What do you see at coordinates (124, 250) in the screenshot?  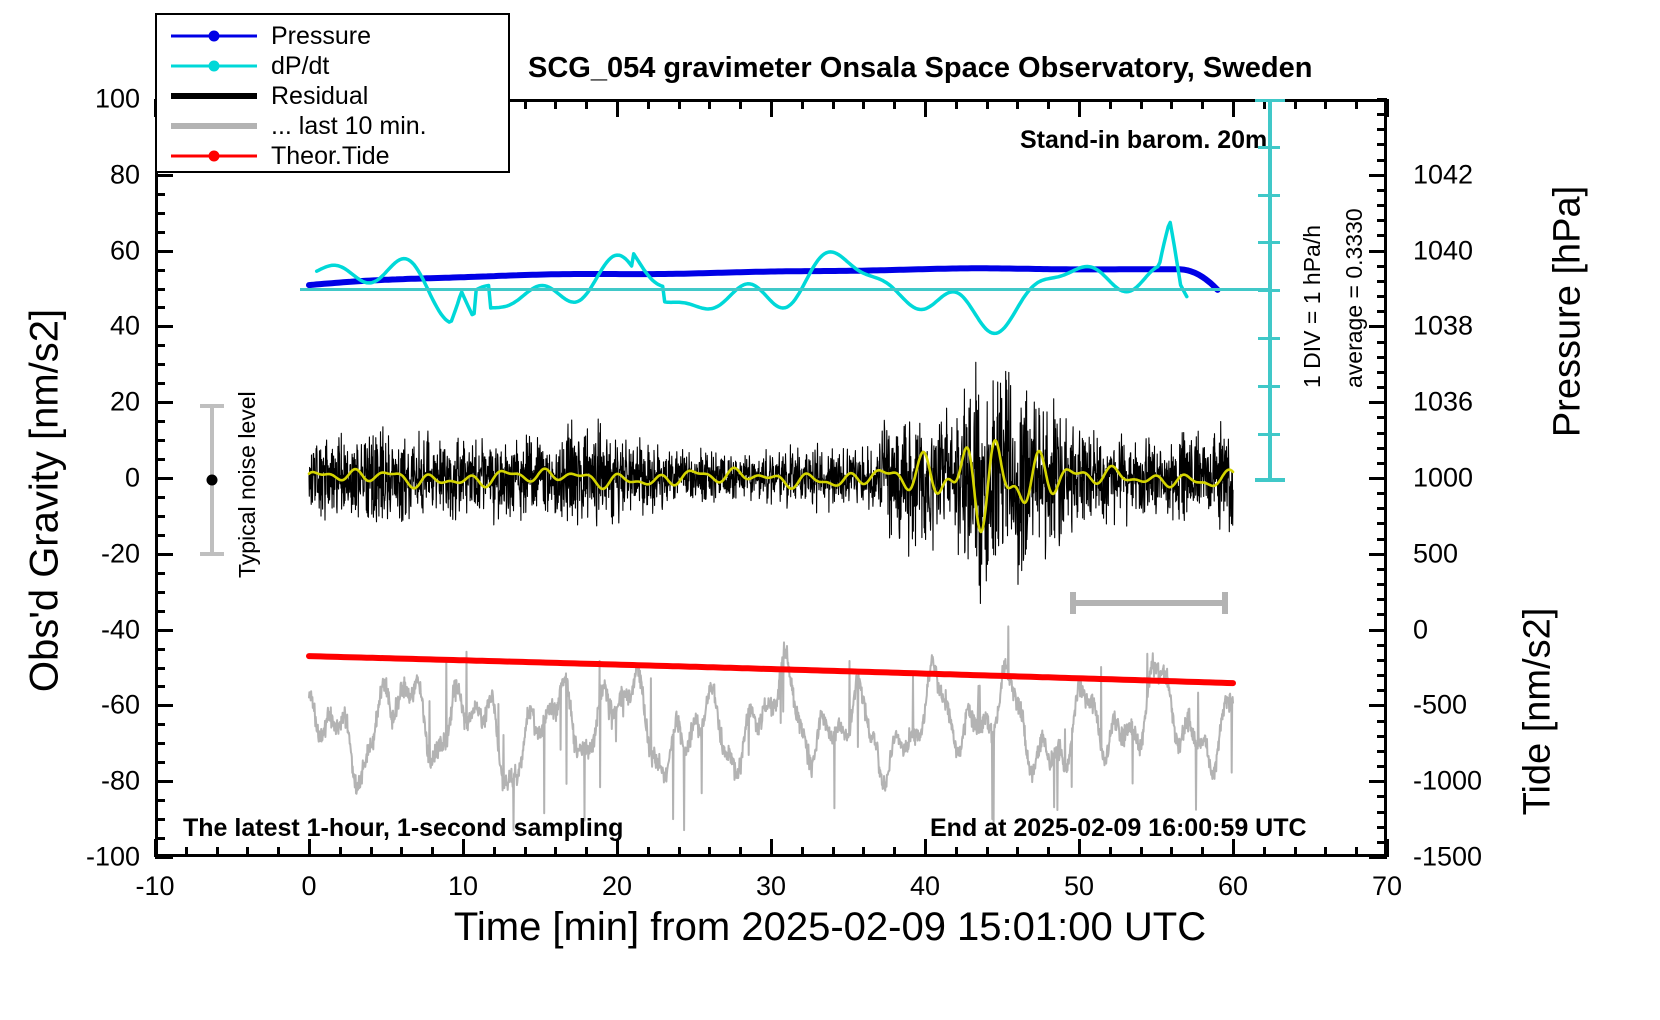 I see `y-tick-label-left: 60` at bounding box center [124, 250].